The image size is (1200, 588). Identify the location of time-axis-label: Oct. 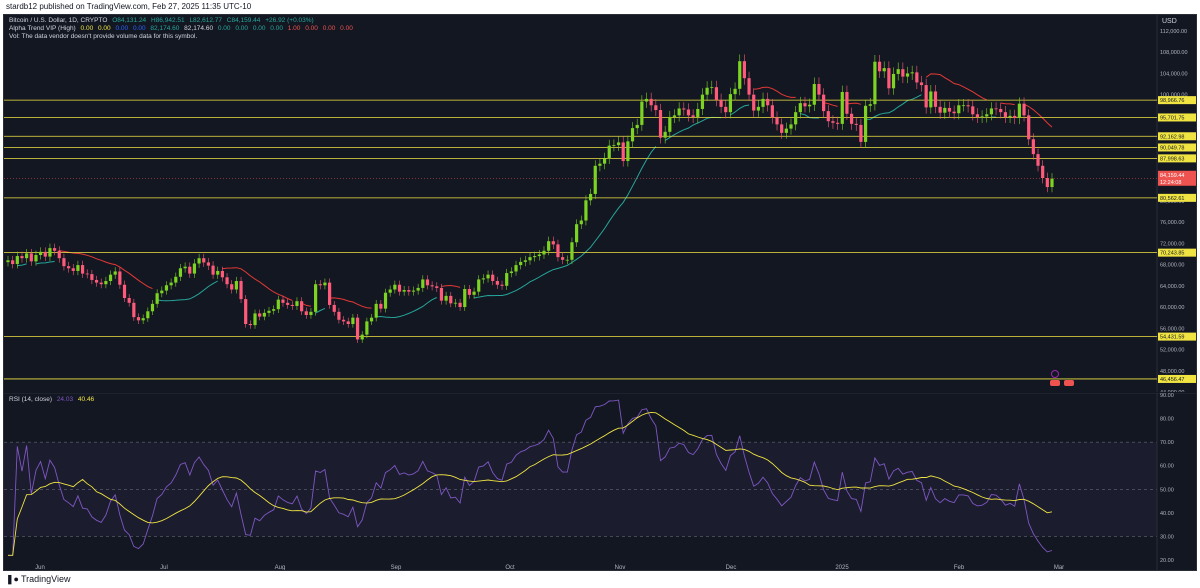
(510, 568).